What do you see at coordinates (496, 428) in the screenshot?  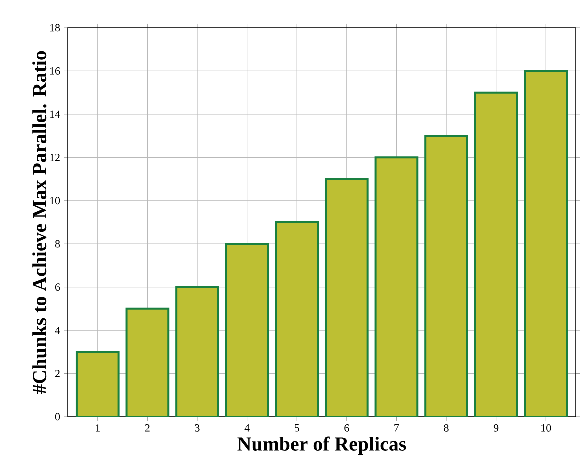 I see `x-tick-label: 9` at bounding box center [496, 428].